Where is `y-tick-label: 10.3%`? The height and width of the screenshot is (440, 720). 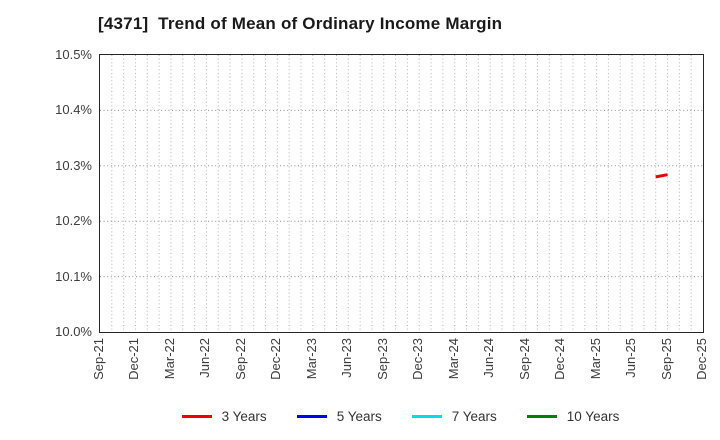
y-tick-label: 10.3% is located at coordinates (73, 165).